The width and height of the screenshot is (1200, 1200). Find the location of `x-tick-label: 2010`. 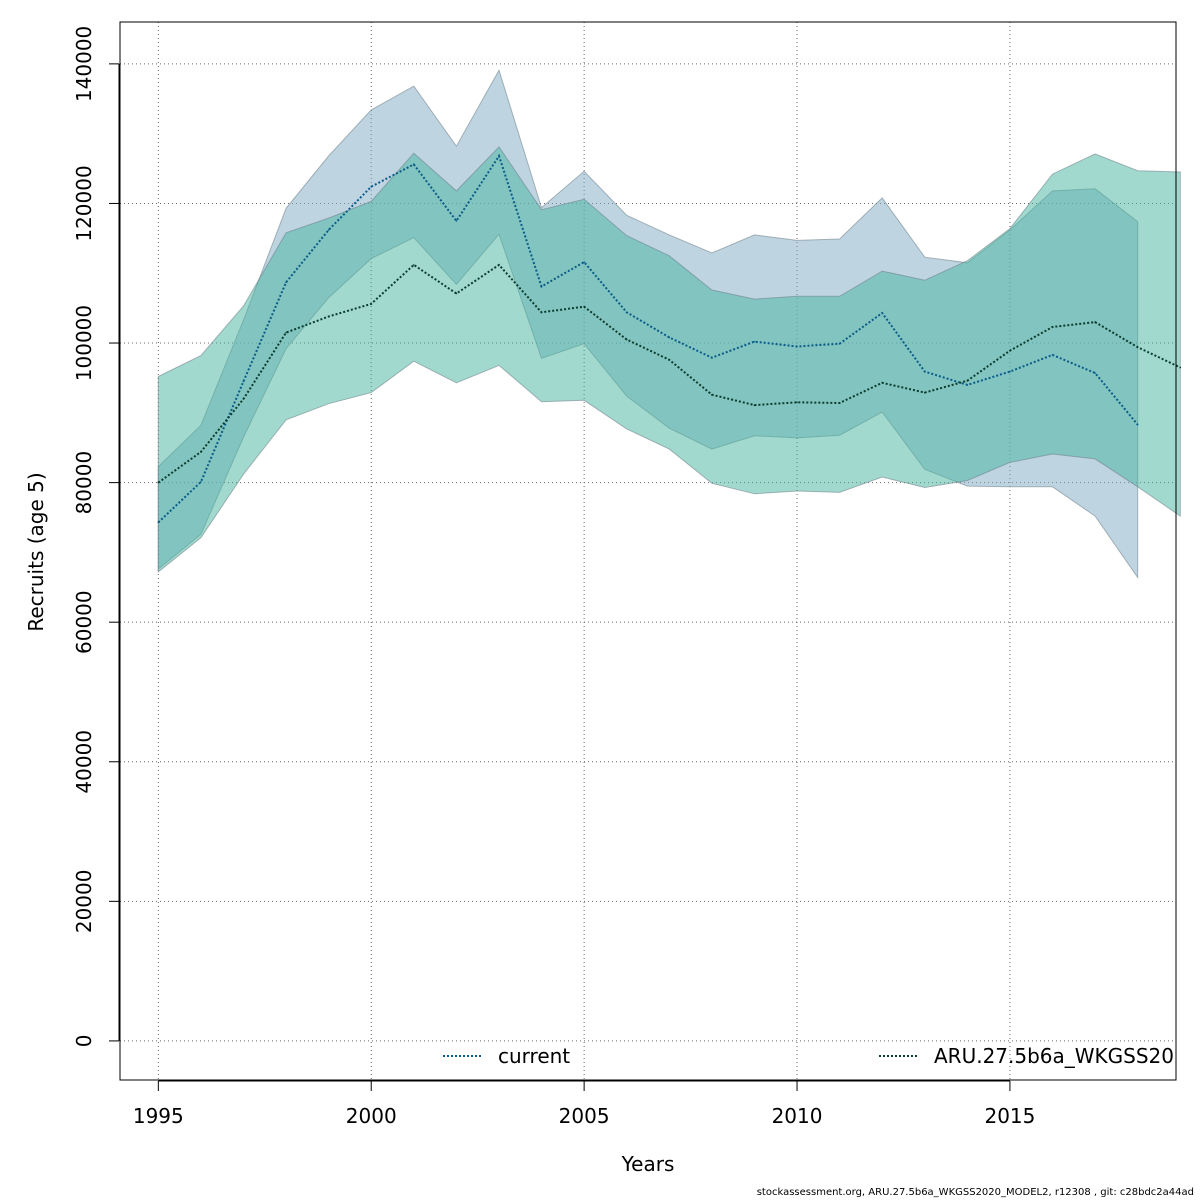

x-tick-label: 2010 is located at coordinates (797, 1116).